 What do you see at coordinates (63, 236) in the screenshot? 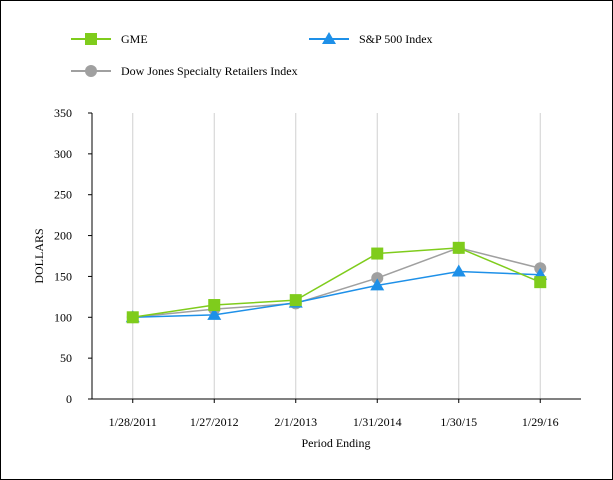
I see `y-tick-label: 200` at bounding box center [63, 236].